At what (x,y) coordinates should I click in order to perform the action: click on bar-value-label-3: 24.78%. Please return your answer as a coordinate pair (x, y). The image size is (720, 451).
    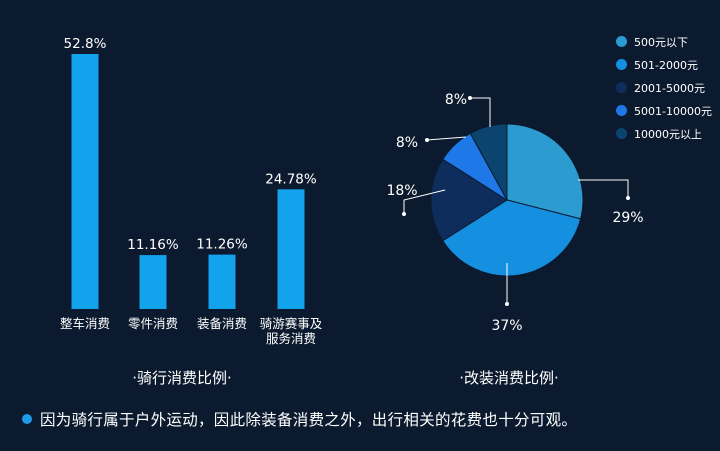
    Looking at the image, I should click on (291, 179).